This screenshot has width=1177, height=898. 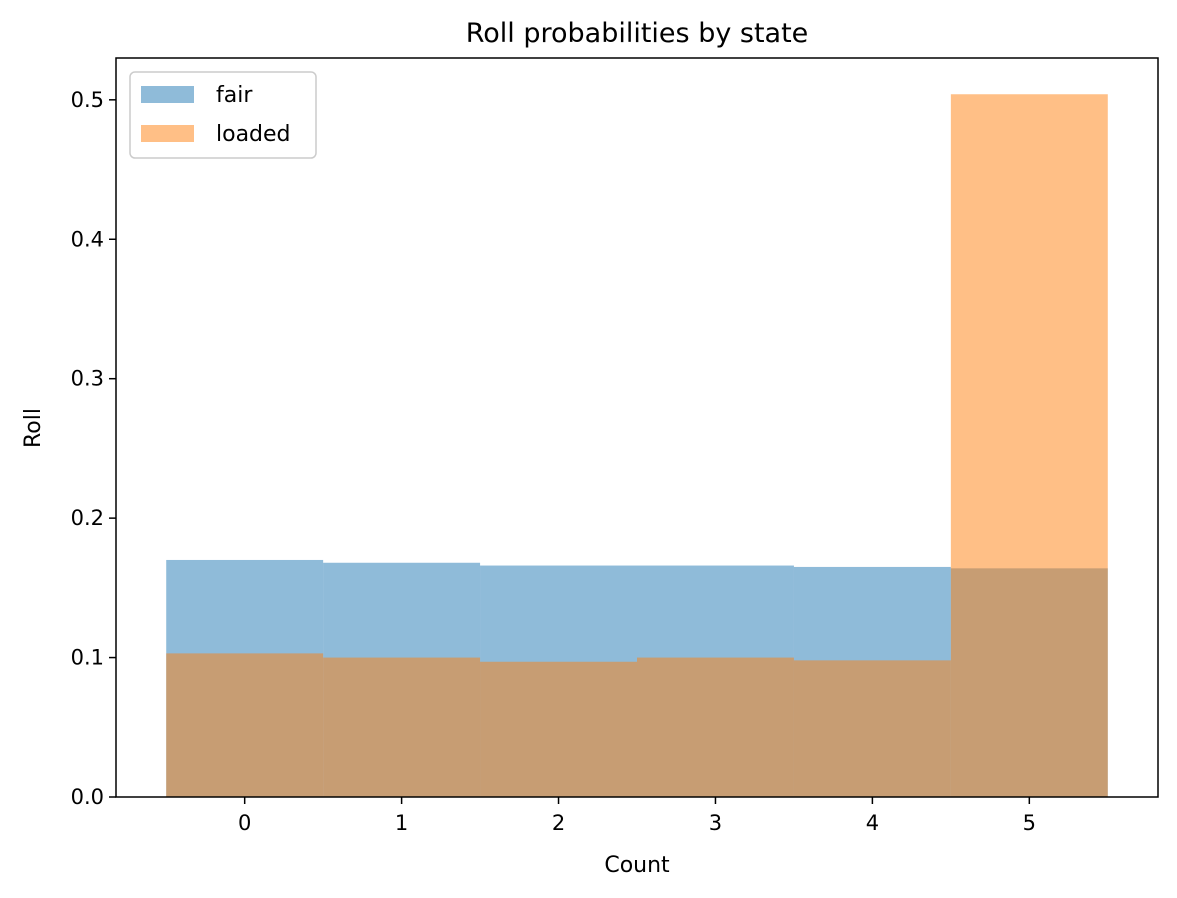 I want to click on x-tick-label: 4, so click(x=872, y=823).